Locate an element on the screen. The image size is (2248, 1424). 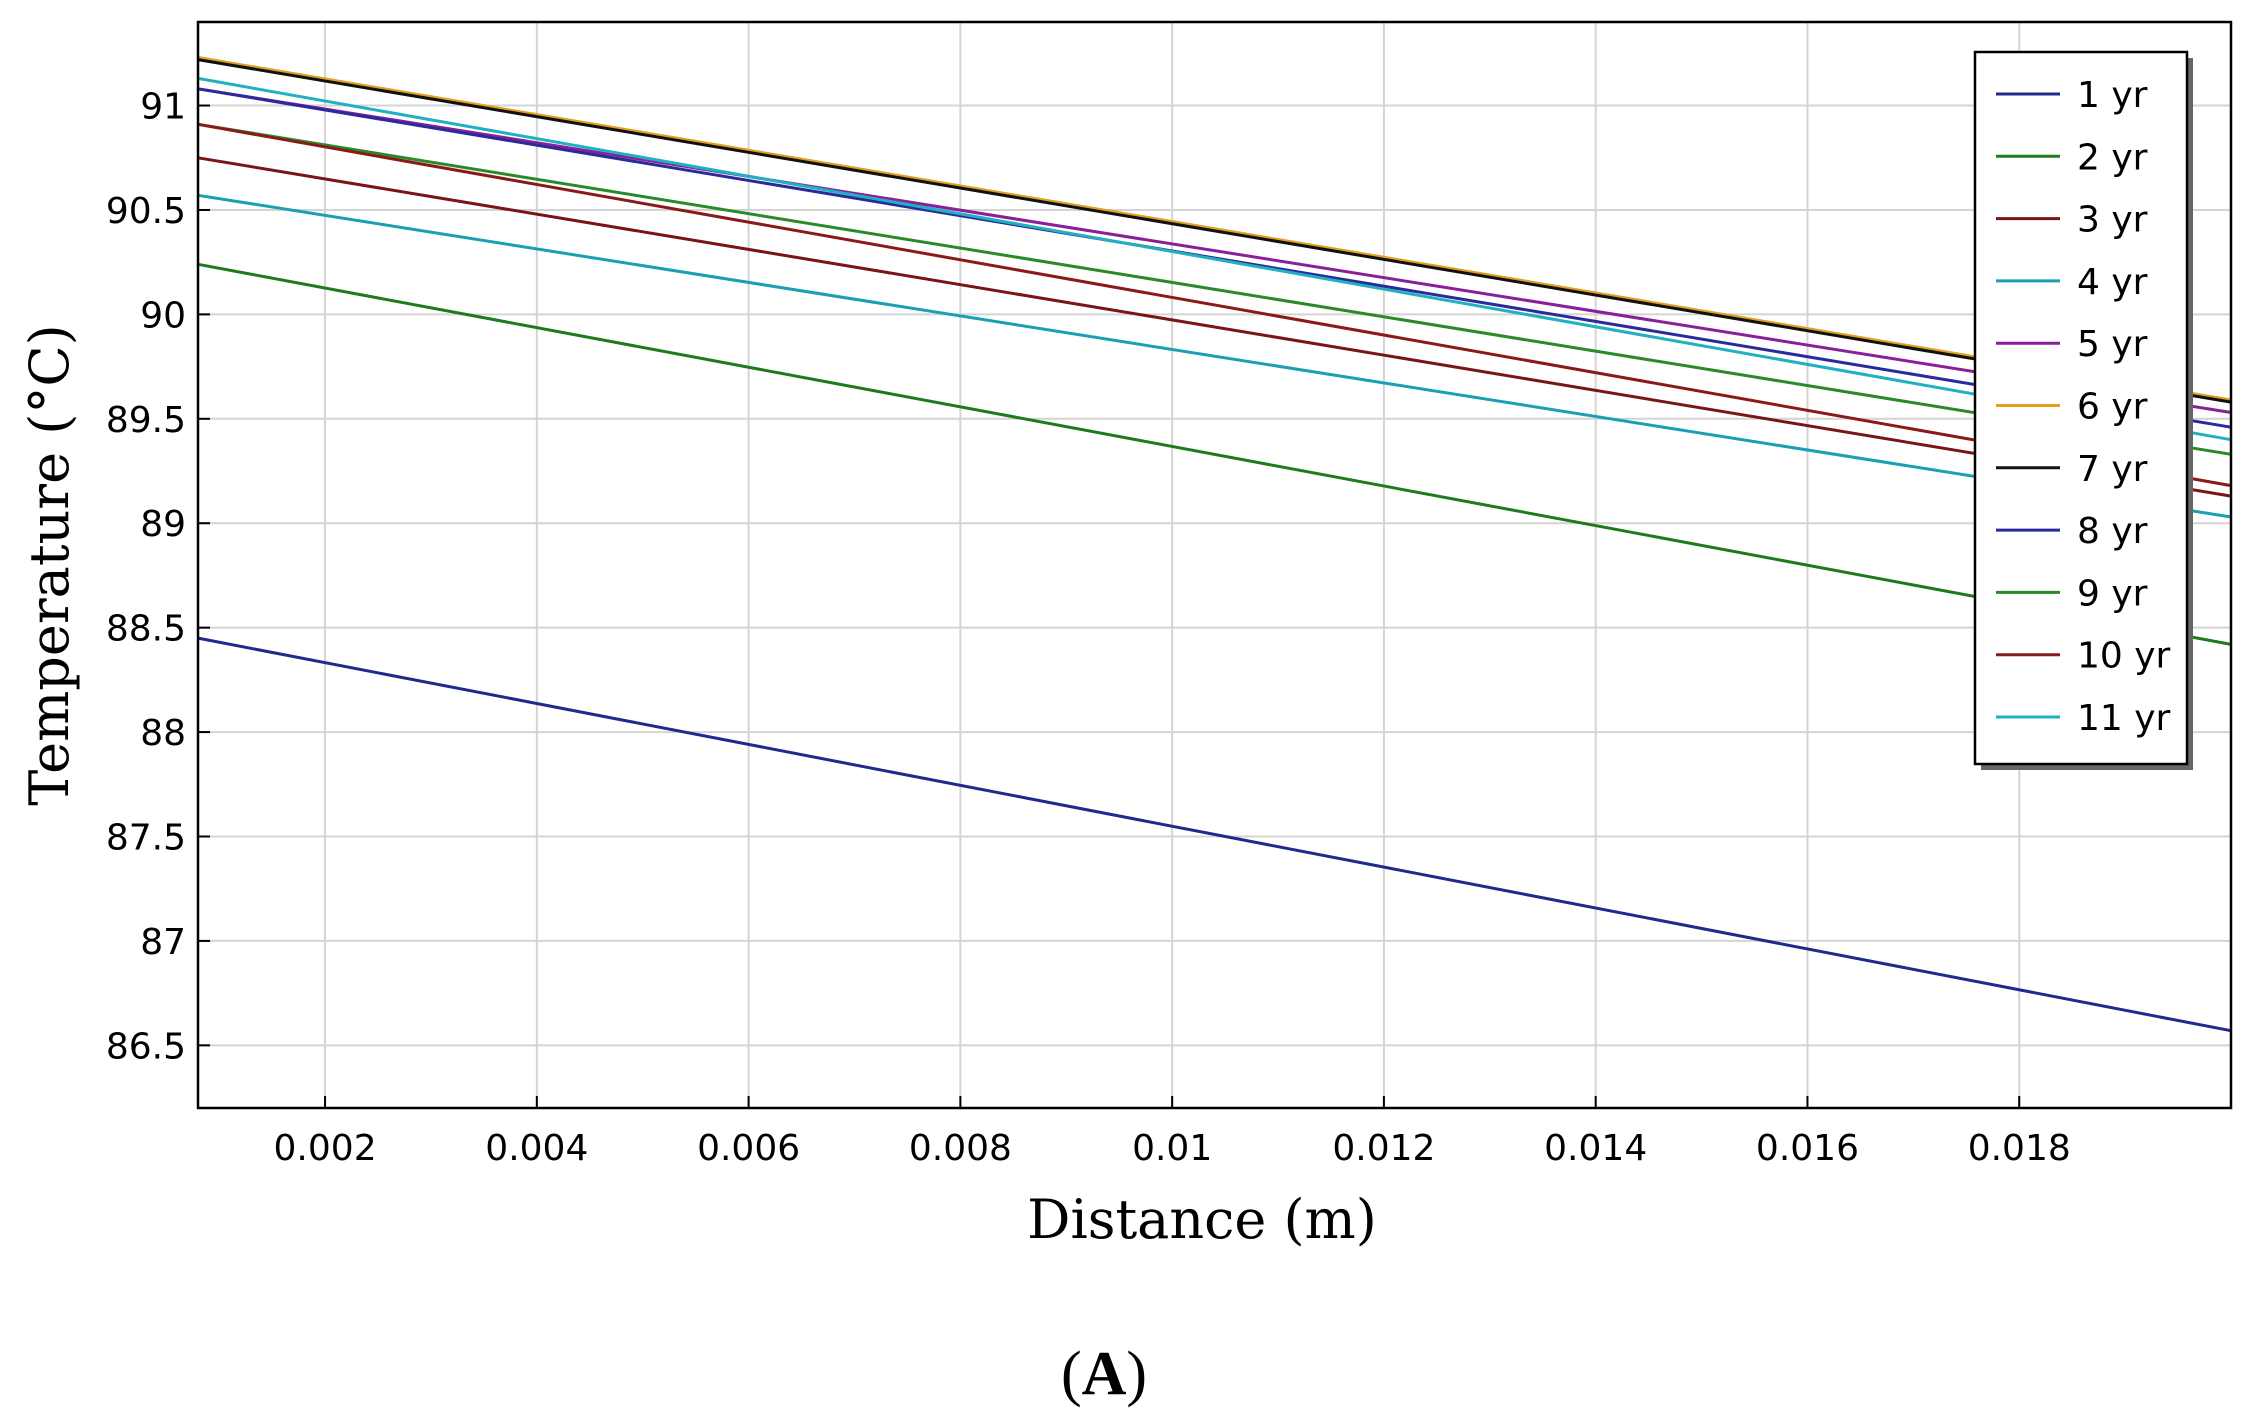
x-tick-label: 0.014 is located at coordinates (1595, 1148).